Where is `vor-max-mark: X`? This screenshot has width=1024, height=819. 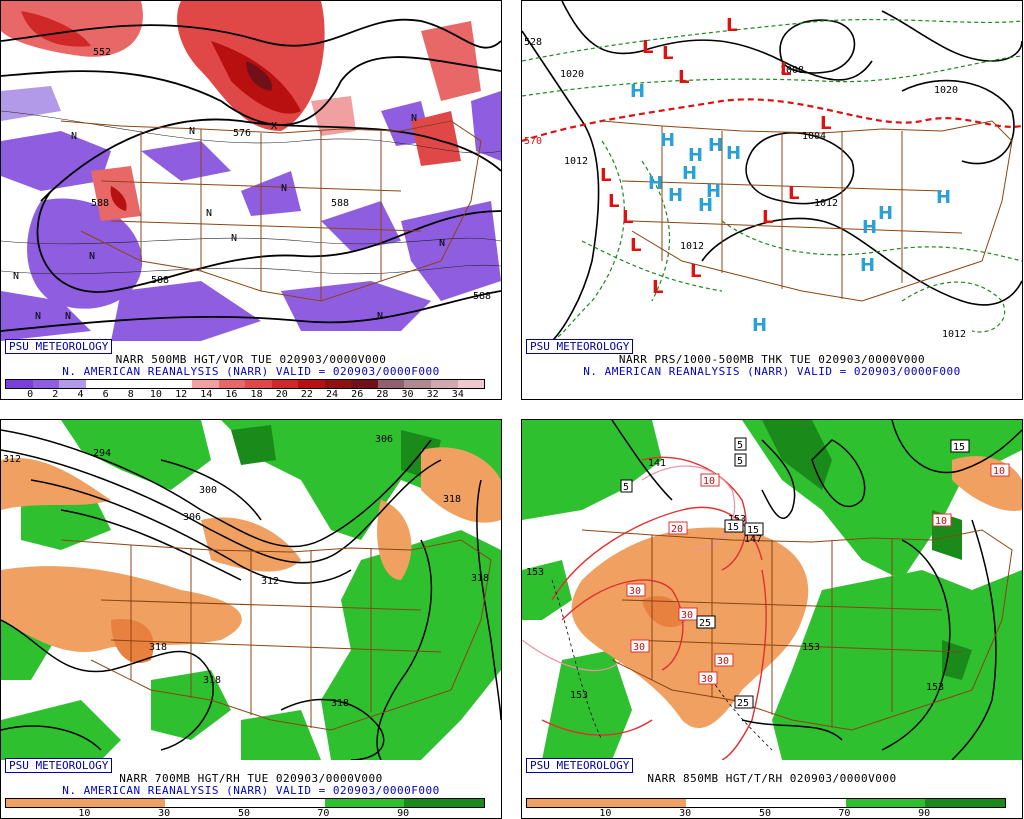
vor-max-mark: X is located at coordinates (274, 126).